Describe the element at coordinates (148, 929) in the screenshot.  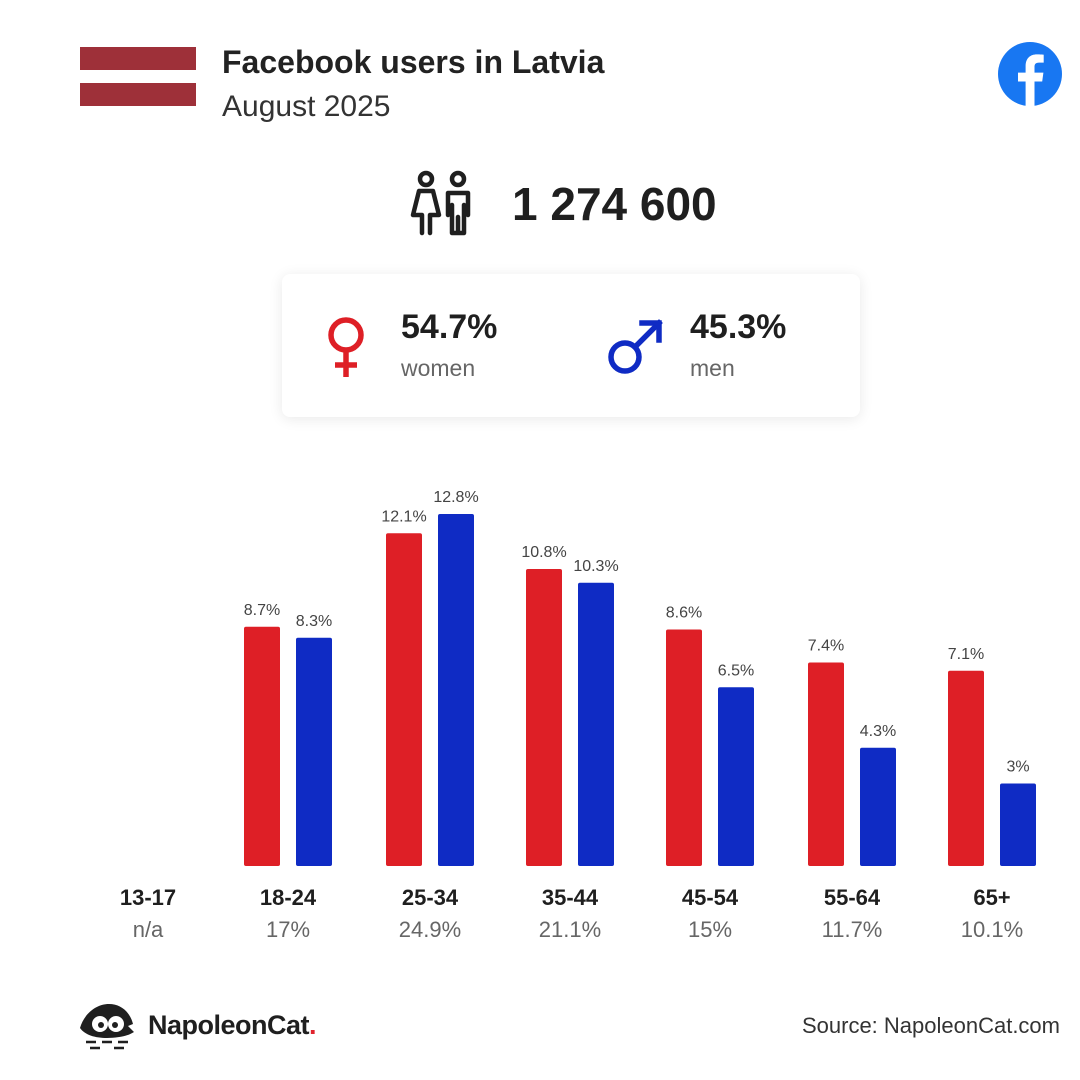
I see `age-group-share: n/a` at that location.